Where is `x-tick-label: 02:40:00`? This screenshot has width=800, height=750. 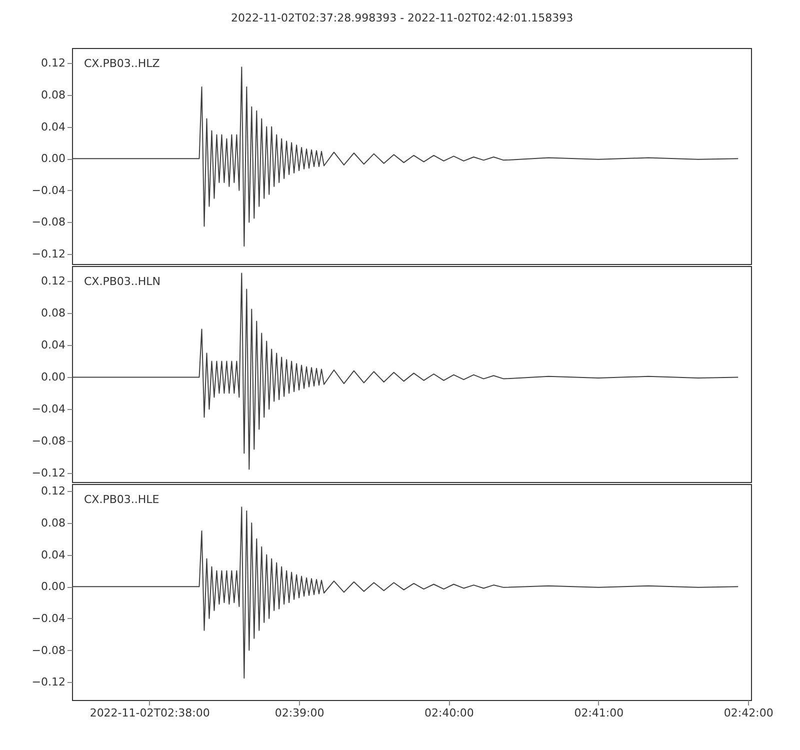 x-tick-label: 02:40:00 is located at coordinates (449, 713).